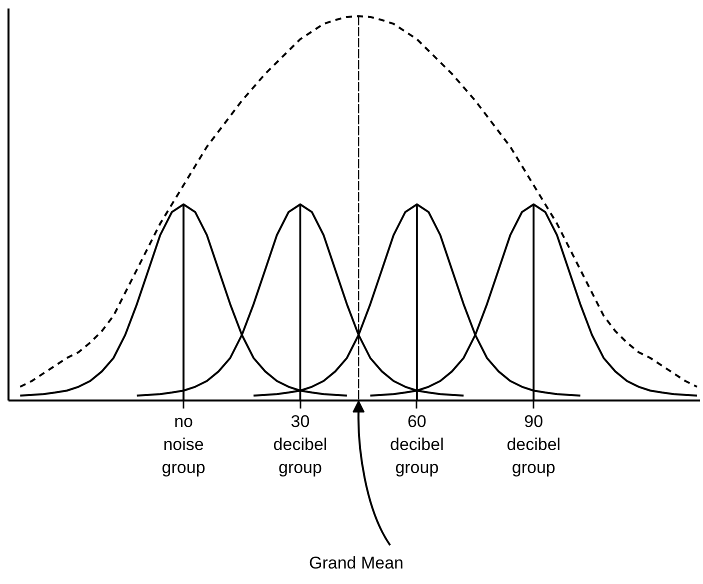 The height and width of the screenshot is (584, 703). Describe the element at coordinates (184, 444) in the screenshot. I see `x-tick-label: no noise group` at that location.